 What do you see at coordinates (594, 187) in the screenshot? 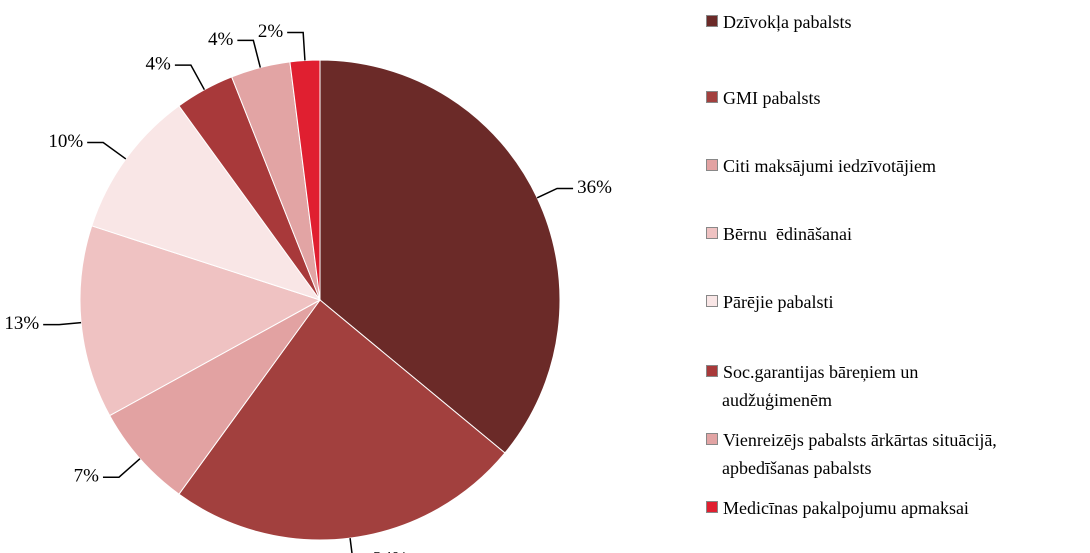
I see `data-label: 36%` at bounding box center [594, 187].